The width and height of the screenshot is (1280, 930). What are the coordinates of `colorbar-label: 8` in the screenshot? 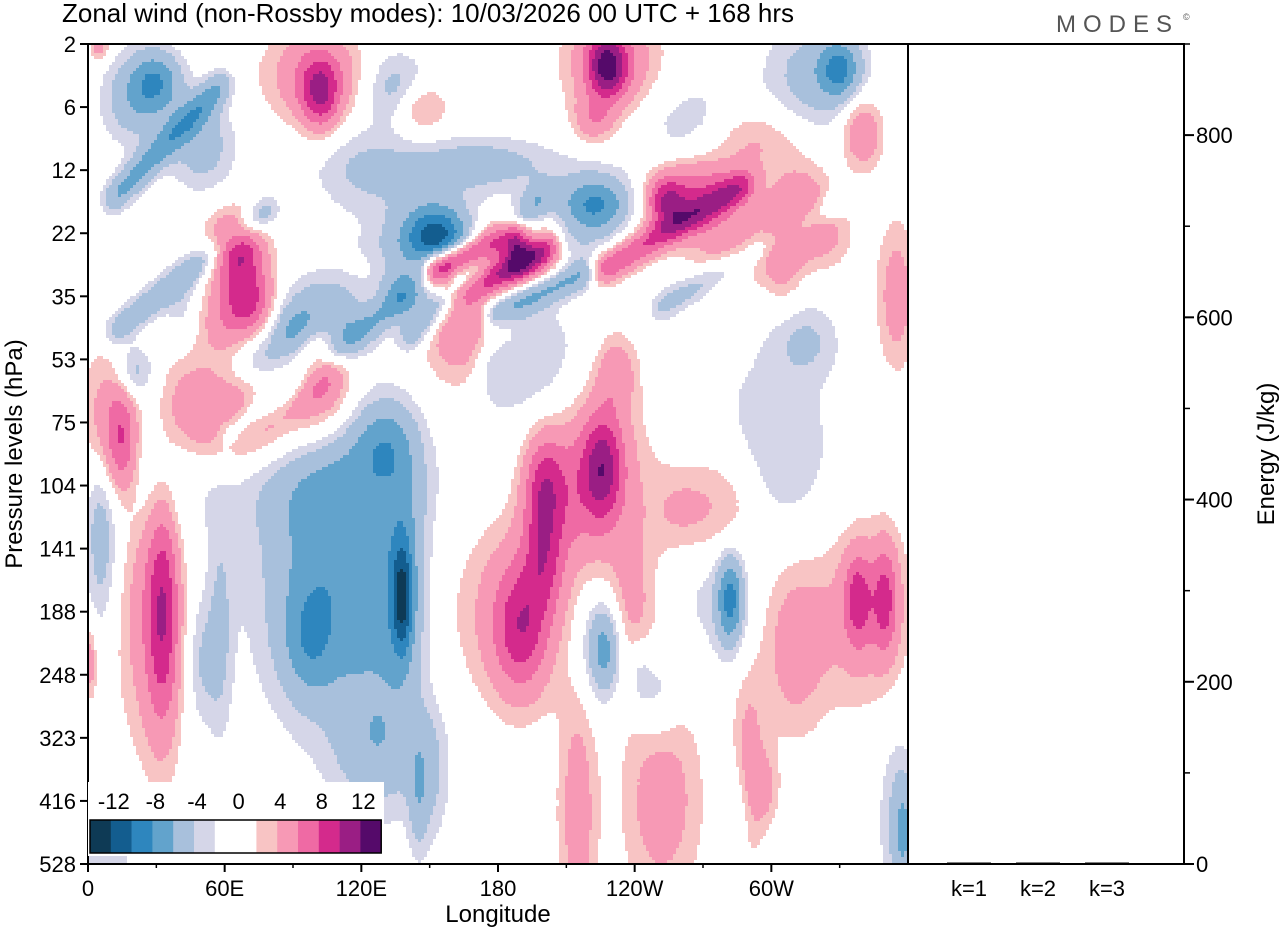 It's located at (322, 801).